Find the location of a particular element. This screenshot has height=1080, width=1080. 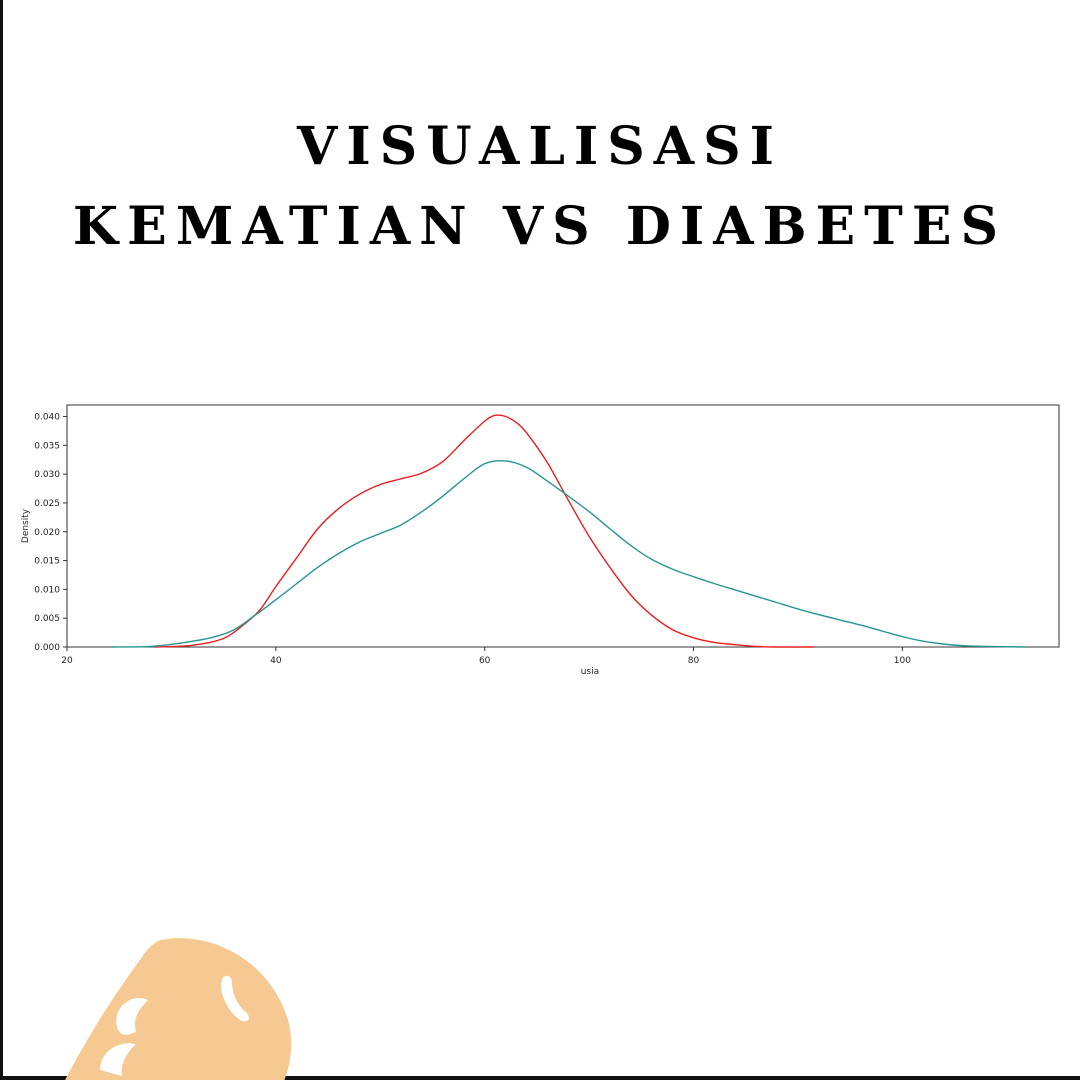

x-axis-label: usia is located at coordinates (590, 672).